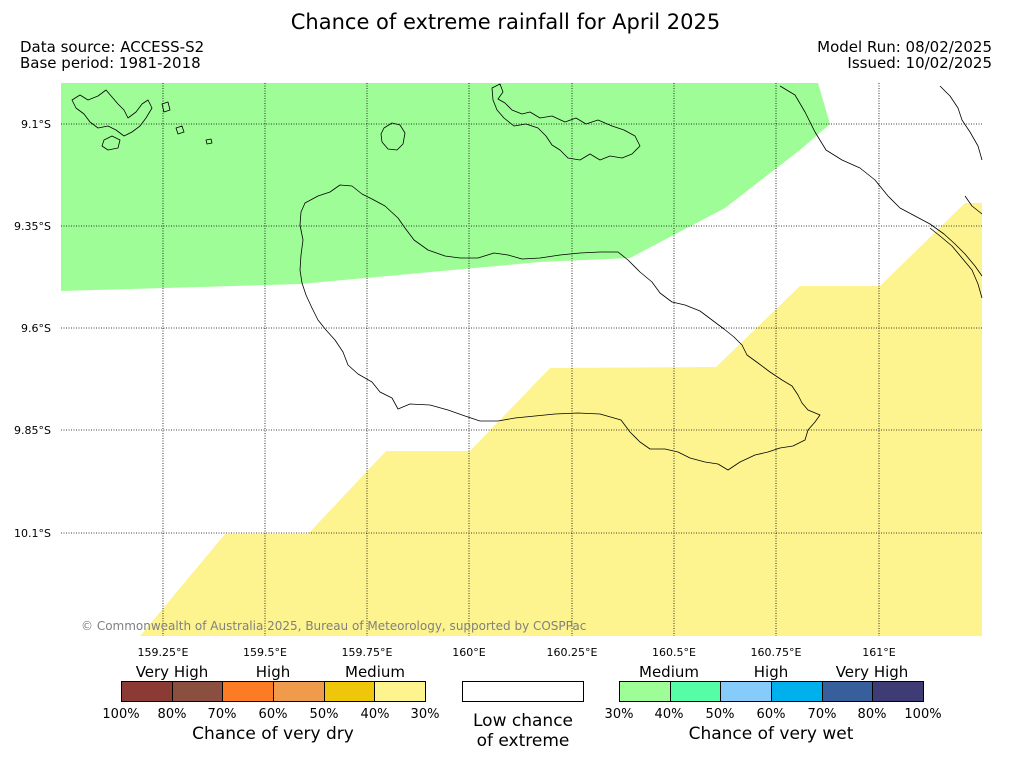 The image size is (1011, 758). What do you see at coordinates (273, 714) in the screenshot?
I see `dry-tick: 60%` at bounding box center [273, 714].